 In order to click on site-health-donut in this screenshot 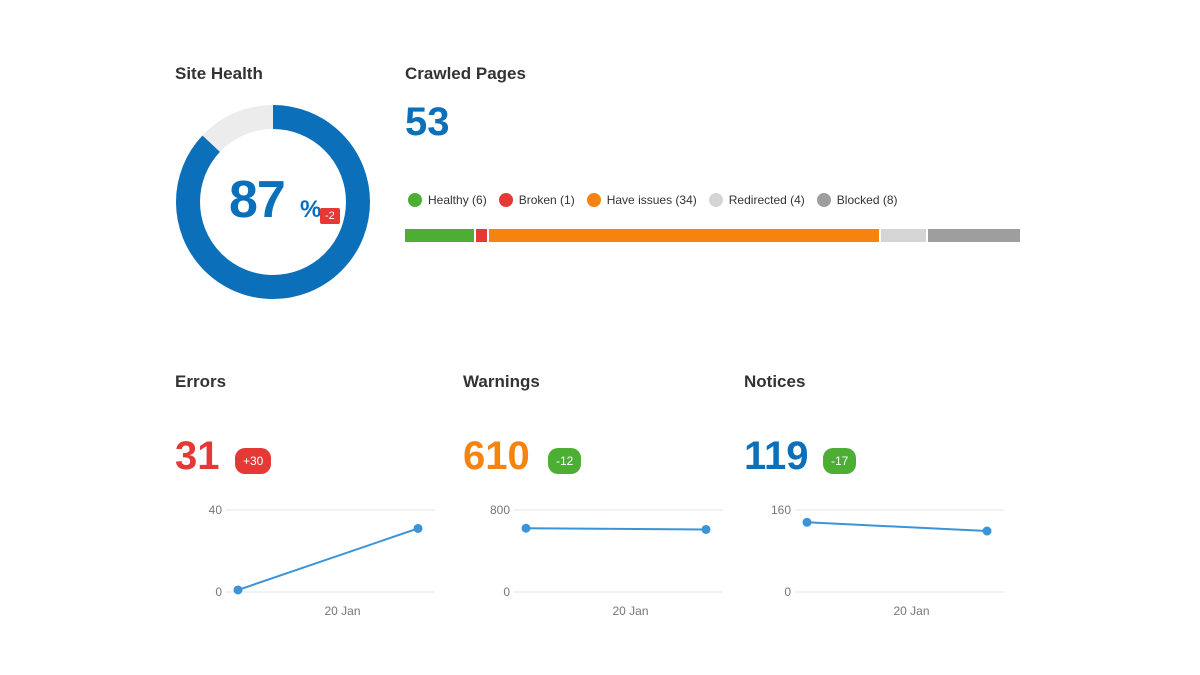, I will do `click(273, 202)`.